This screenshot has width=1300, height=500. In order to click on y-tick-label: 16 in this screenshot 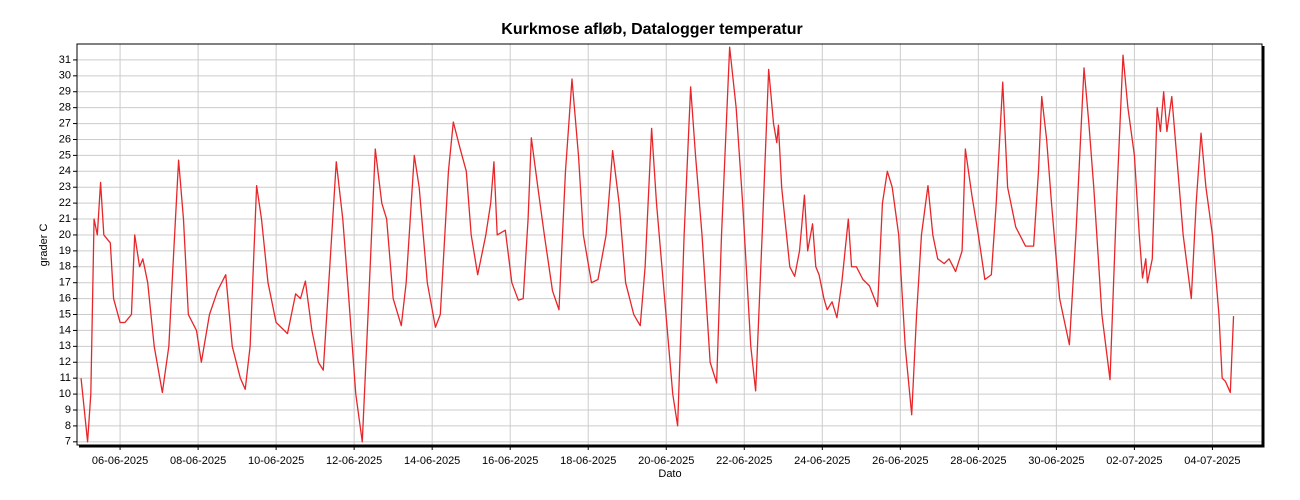, I will do `click(65, 299)`.